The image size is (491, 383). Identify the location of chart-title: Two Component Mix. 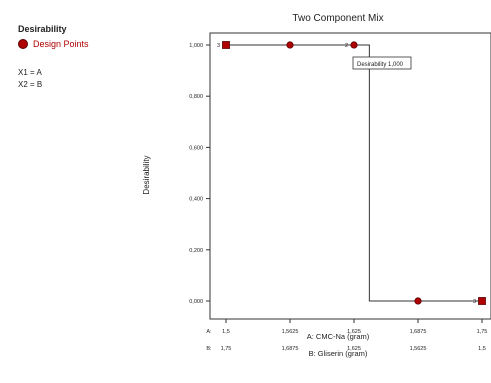
(337, 18).